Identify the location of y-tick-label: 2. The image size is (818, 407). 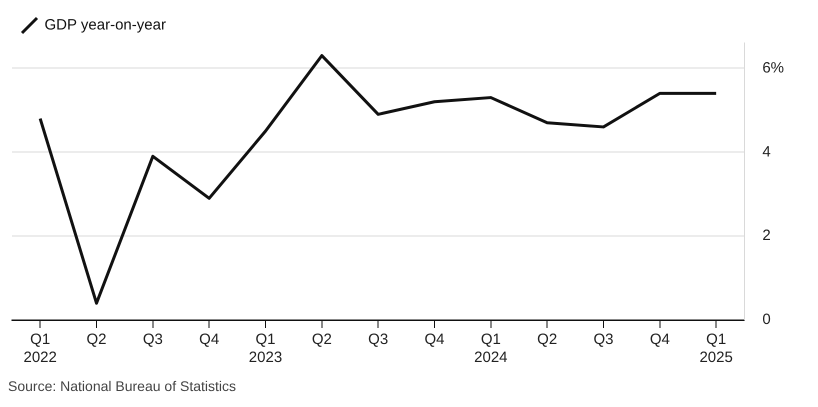
(766, 235).